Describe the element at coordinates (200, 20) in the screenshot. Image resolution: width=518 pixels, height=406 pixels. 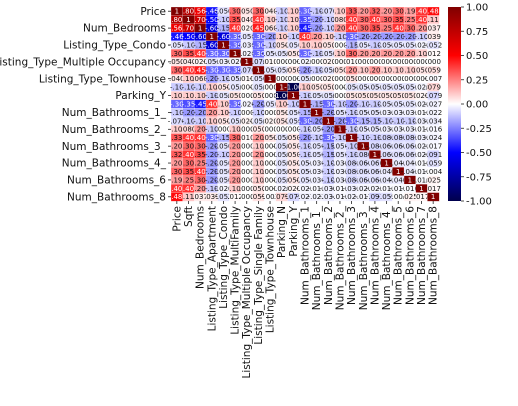
I see `cell-value-label: .70` at that location.